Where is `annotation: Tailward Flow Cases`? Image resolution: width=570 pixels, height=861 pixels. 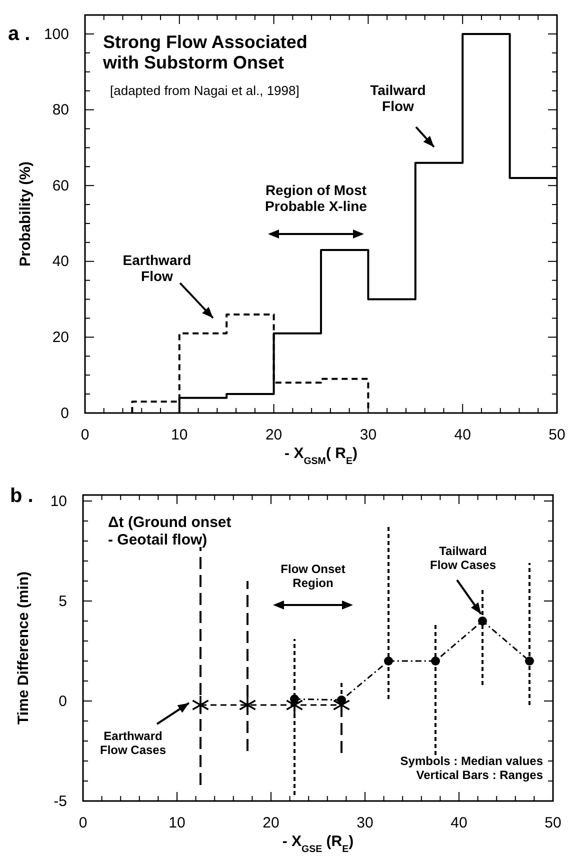 annotation: Tailward Flow Cases is located at coordinates (463, 558).